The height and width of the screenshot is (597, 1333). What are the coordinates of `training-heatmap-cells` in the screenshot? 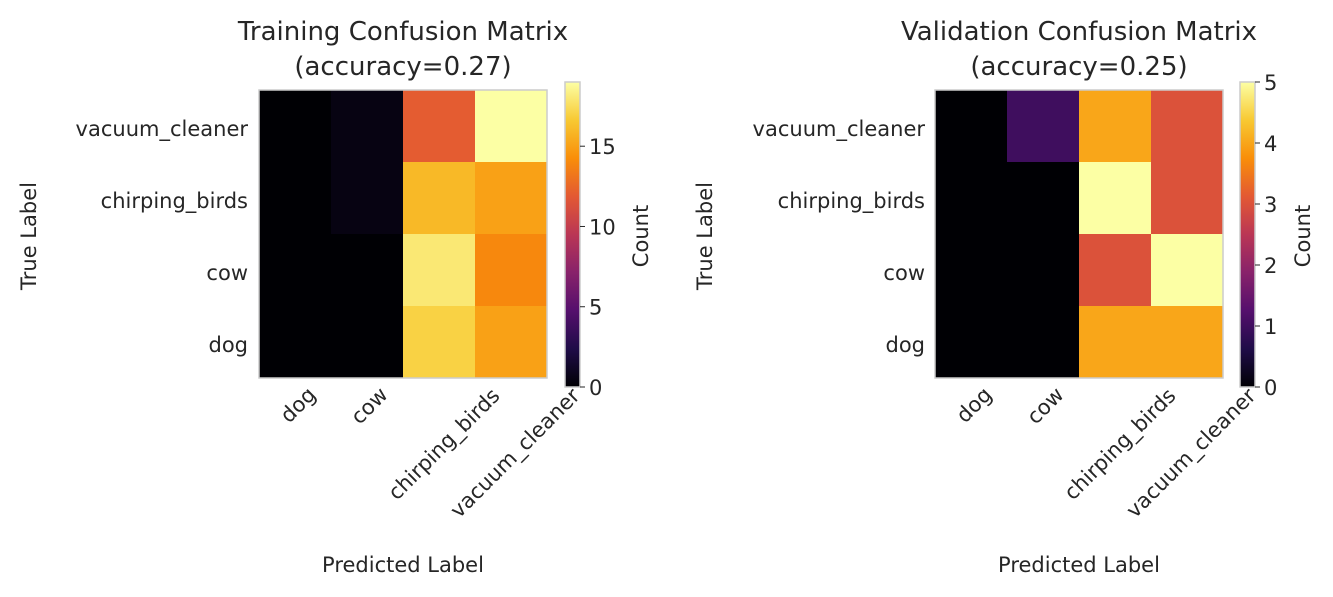 It's located at (403, 234).